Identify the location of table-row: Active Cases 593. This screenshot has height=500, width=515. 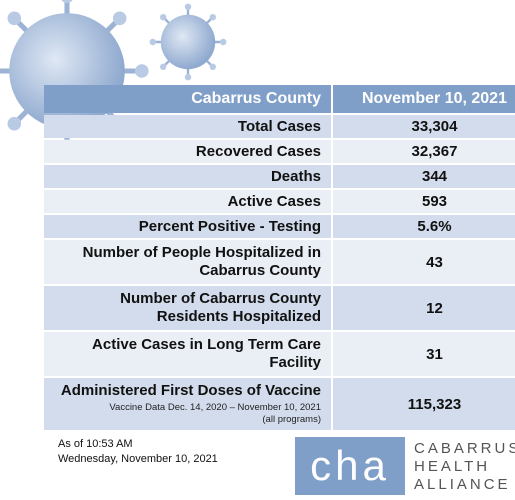
(279, 201).